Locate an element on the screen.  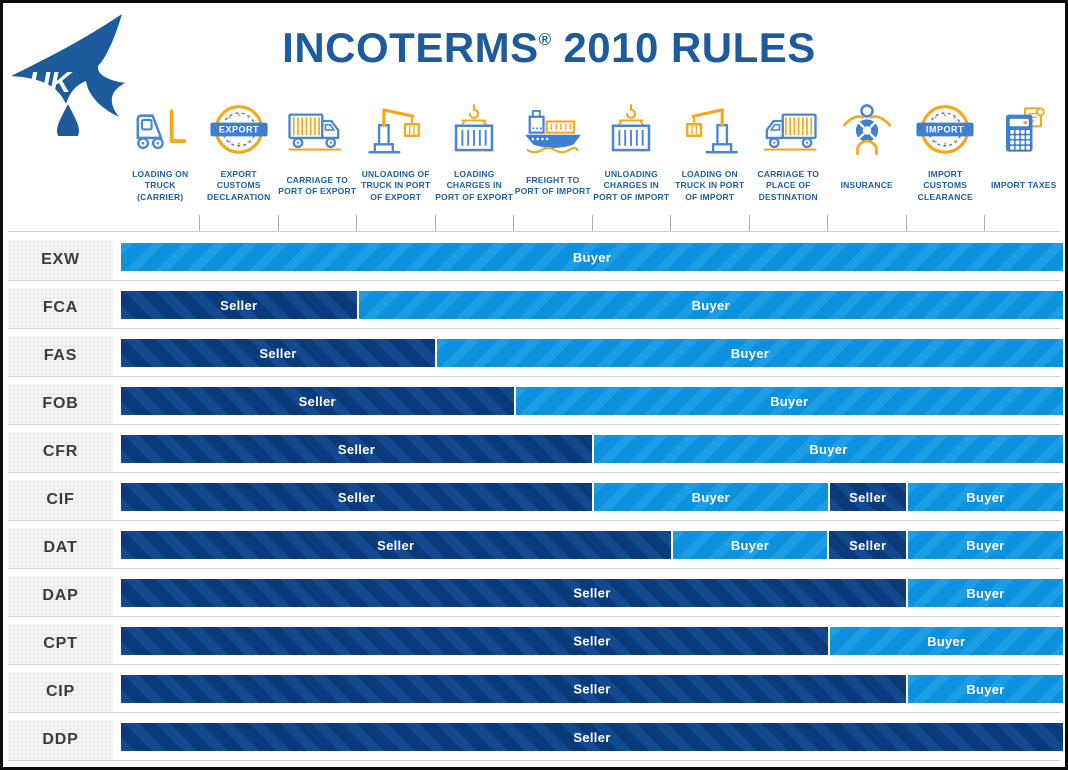
forklift-icon is located at coordinates (160, 127).